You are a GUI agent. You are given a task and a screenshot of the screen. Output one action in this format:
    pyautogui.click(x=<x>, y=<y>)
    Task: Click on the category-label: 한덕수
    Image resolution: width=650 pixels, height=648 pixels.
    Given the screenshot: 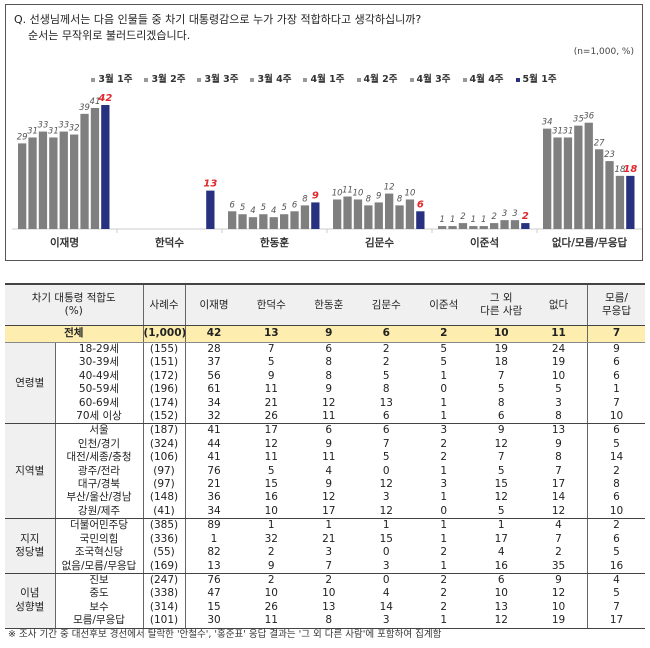 What is the action you would take?
    pyautogui.click(x=169, y=242)
    